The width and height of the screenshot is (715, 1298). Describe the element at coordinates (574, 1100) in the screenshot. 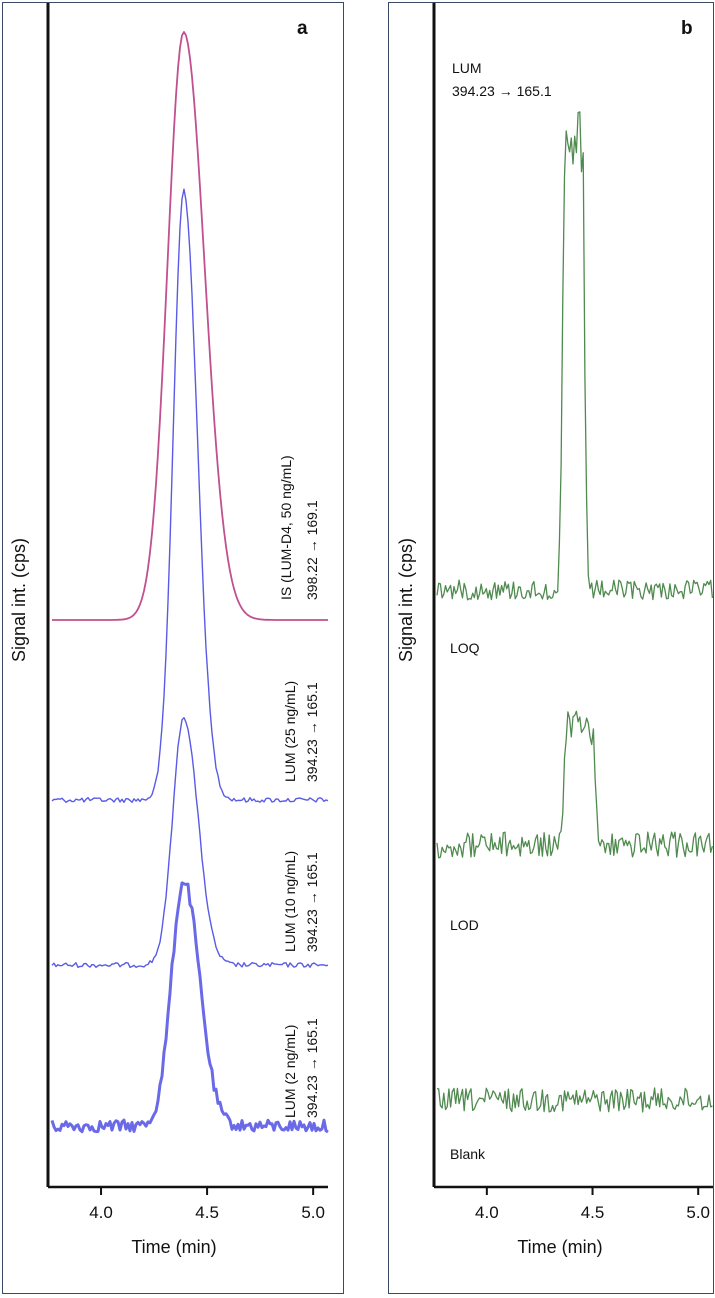

I see `panel-b-blank-trace` at that location.